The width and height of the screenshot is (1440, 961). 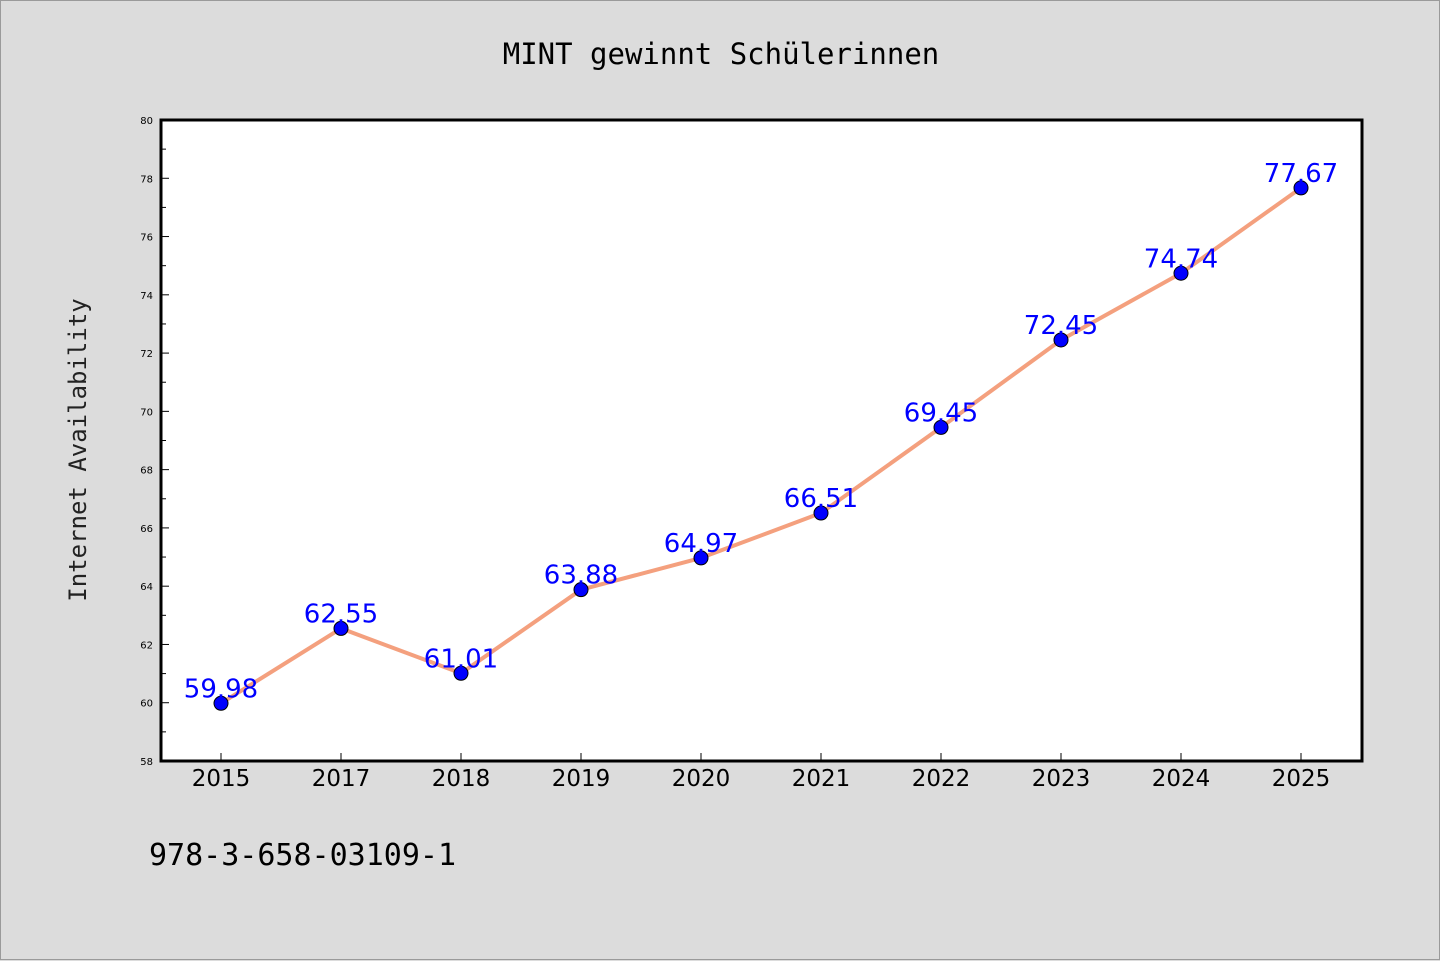 What do you see at coordinates (1301, 174) in the screenshot?
I see `data-label: 77.67` at bounding box center [1301, 174].